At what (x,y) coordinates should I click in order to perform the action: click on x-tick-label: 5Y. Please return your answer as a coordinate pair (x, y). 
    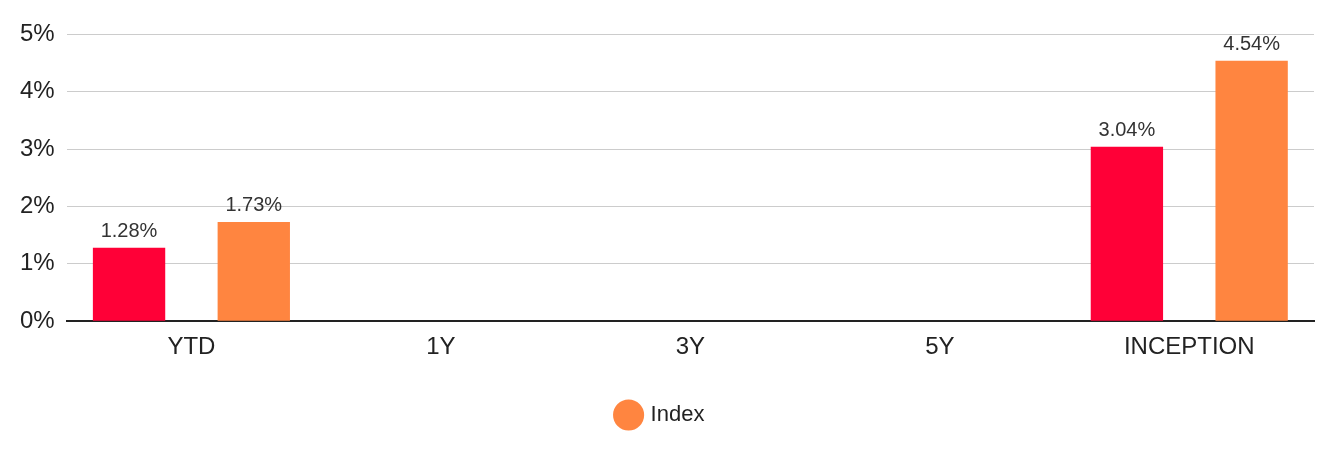
    Looking at the image, I should click on (940, 346).